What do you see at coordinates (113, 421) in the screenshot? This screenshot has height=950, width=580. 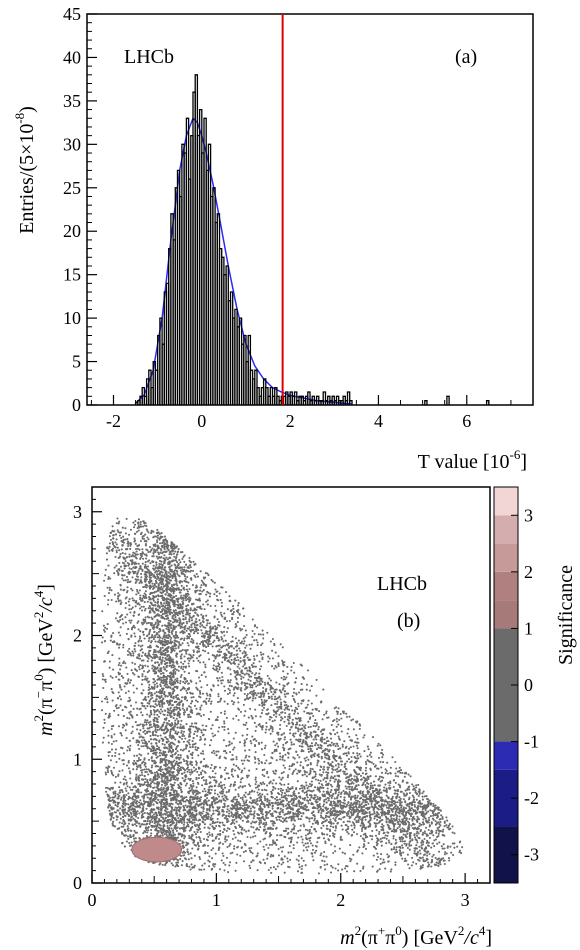 I see `x-tick-label-a: -2` at bounding box center [113, 421].